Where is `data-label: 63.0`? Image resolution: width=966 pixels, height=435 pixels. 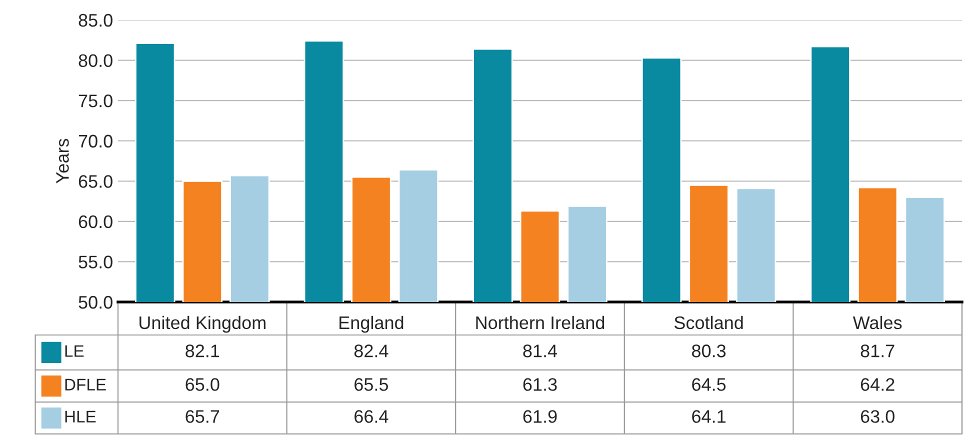
data-label: 63.0 is located at coordinates (877, 416).